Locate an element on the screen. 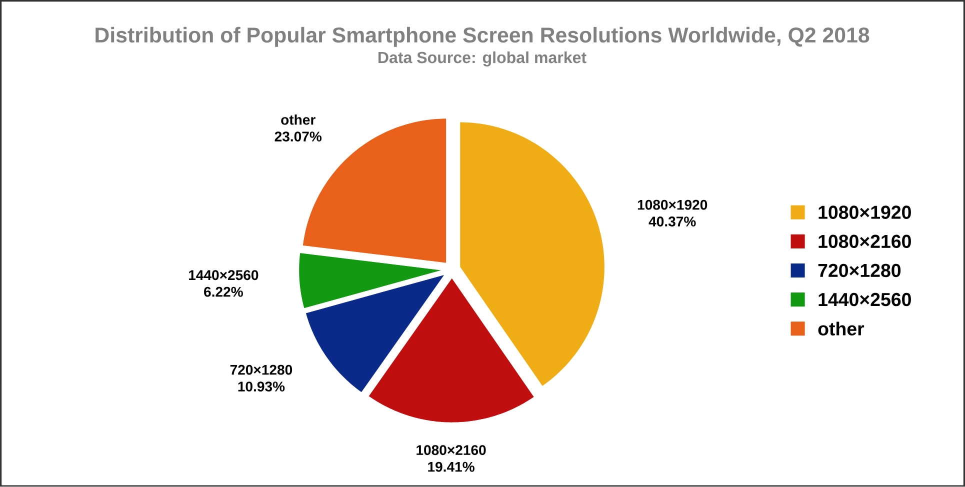 Image resolution: width=965 pixels, height=487 pixels. data-label: 40.37% is located at coordinates (672, 221).